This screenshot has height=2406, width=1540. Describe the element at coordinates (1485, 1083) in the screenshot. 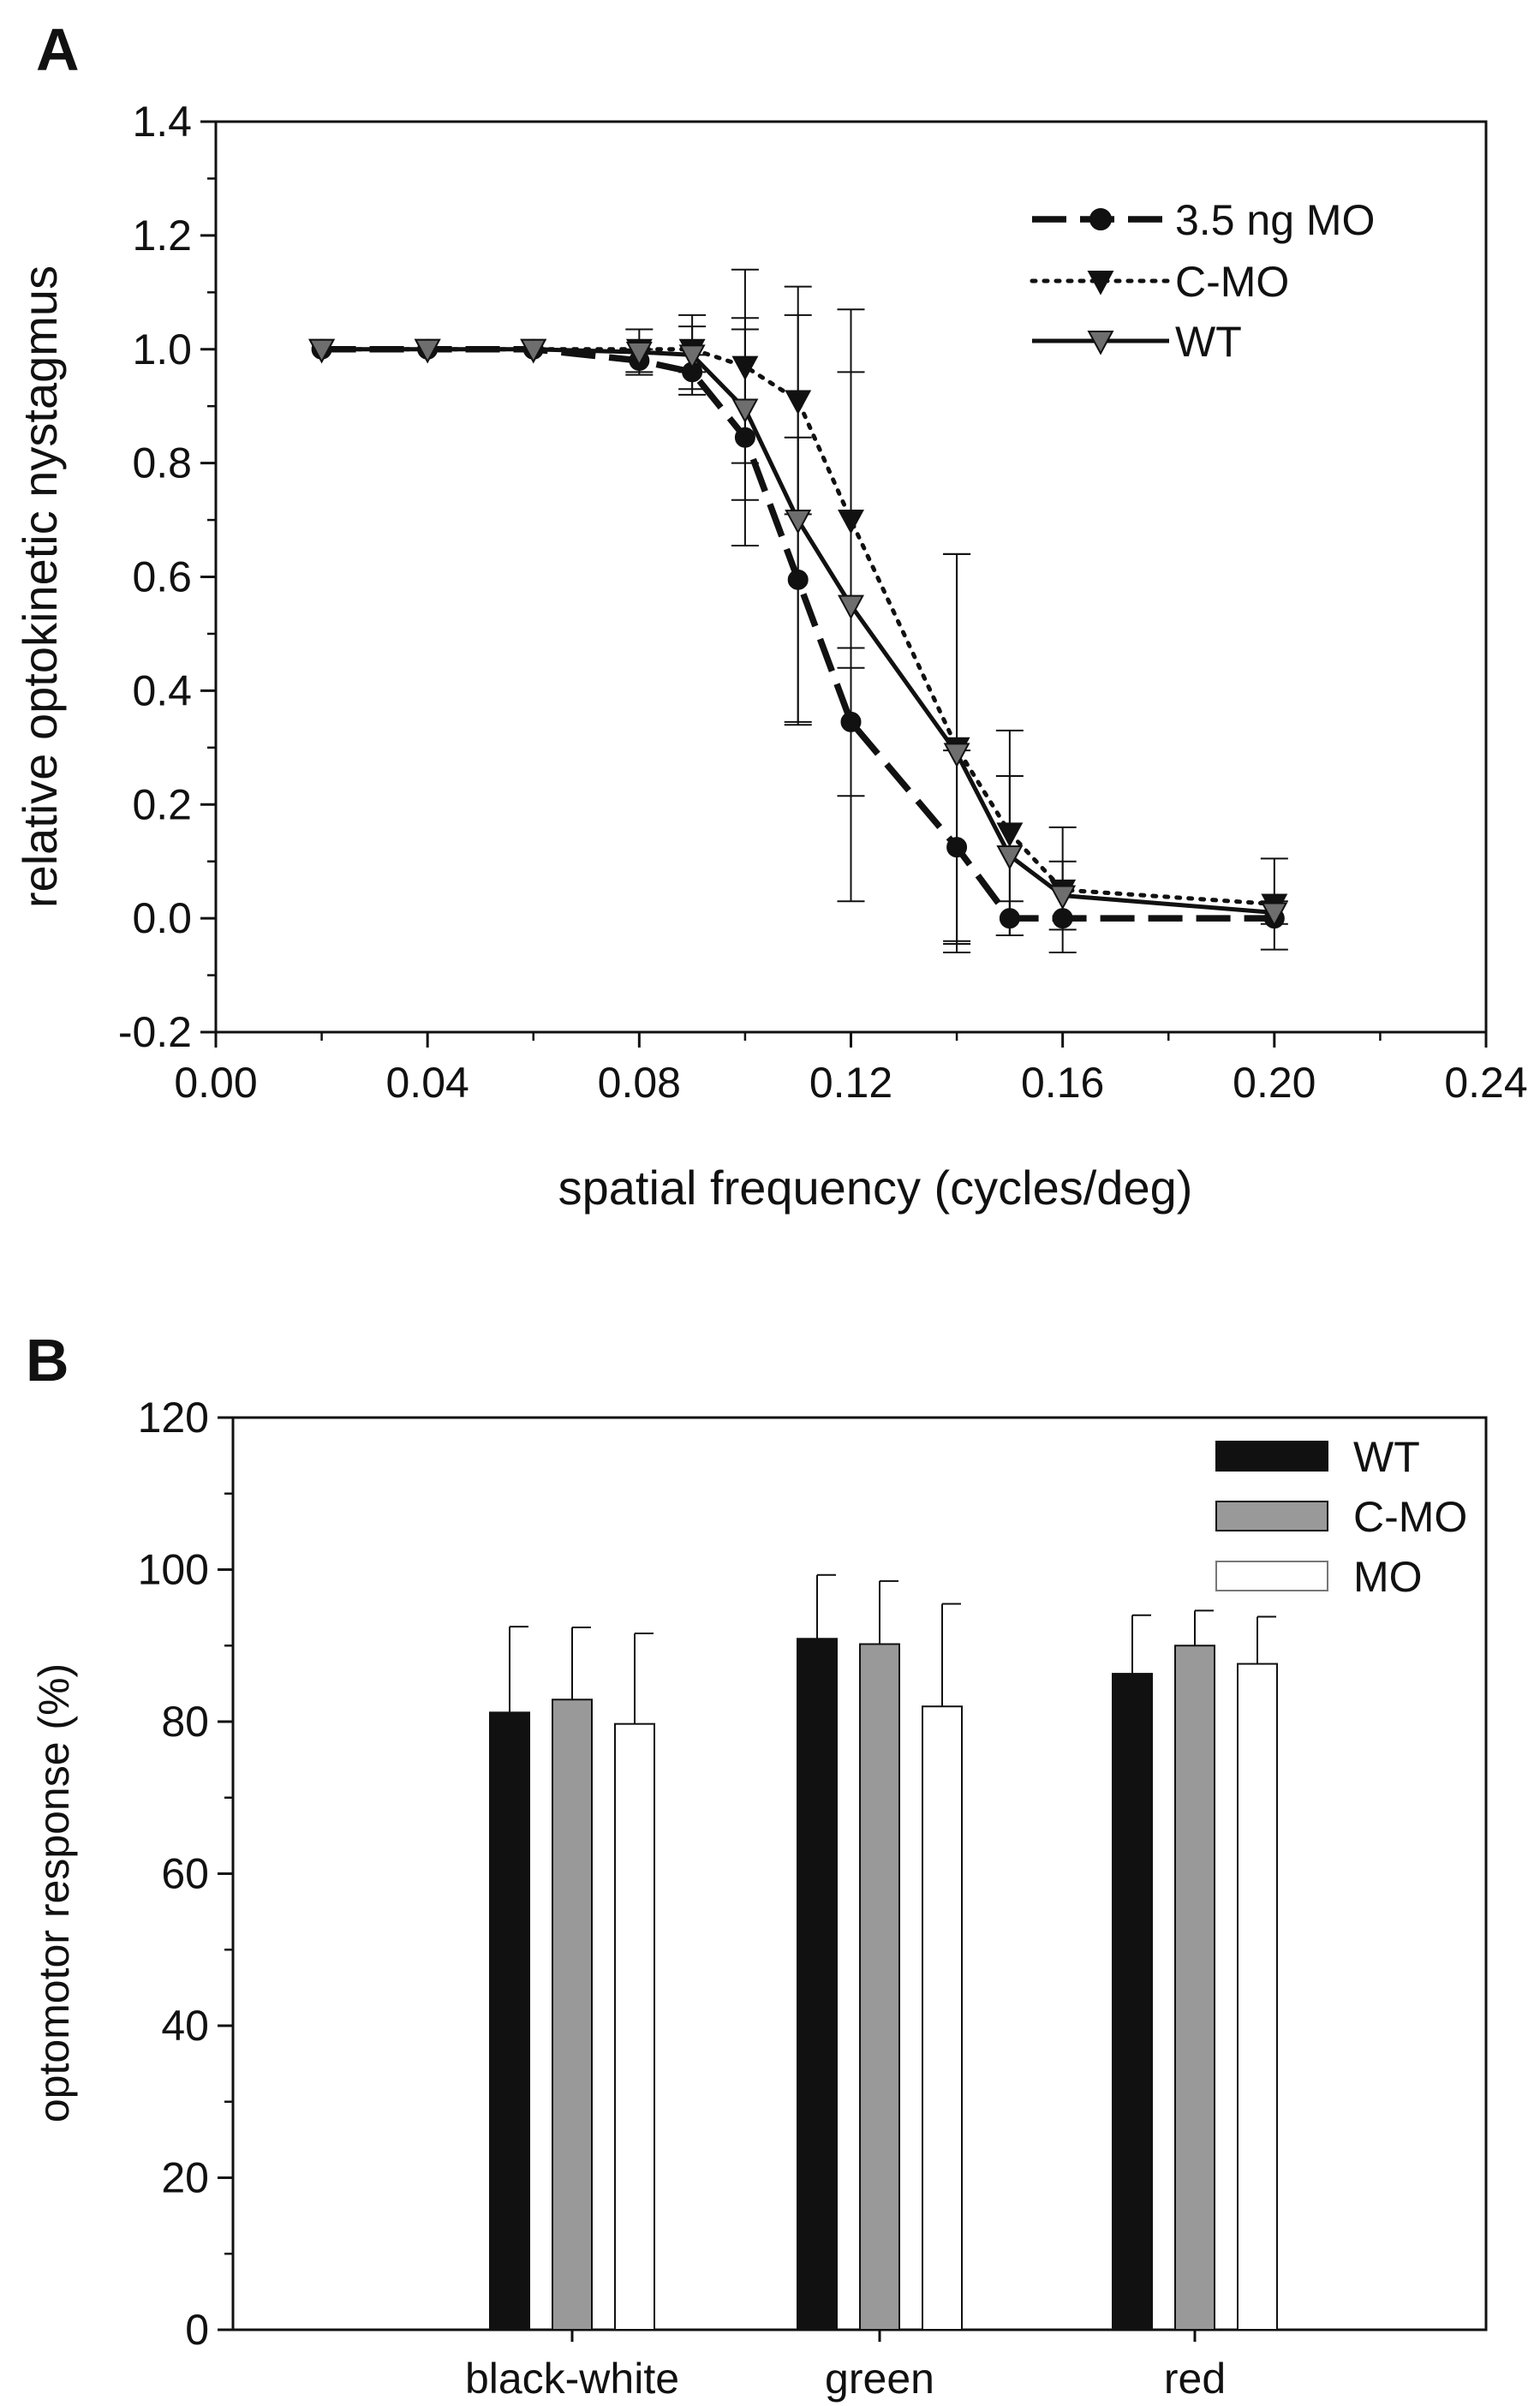

I see `panel-a-xtick-label: 0.24` at that location.